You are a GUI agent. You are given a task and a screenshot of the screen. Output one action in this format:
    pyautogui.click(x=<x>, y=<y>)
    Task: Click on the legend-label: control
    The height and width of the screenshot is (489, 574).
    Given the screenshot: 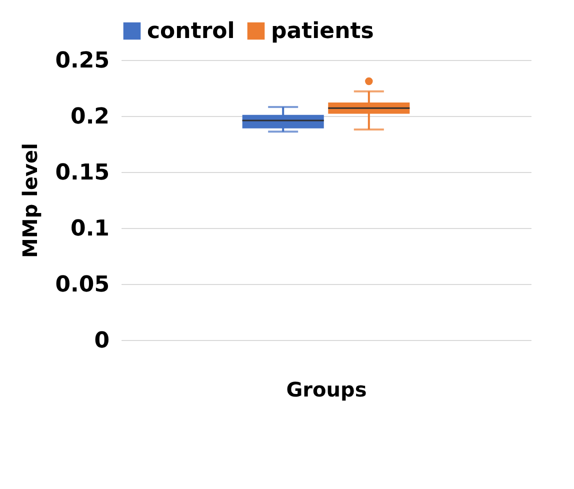 What is the action you would take?
    pyautogui.click(x=191, y=31)
    